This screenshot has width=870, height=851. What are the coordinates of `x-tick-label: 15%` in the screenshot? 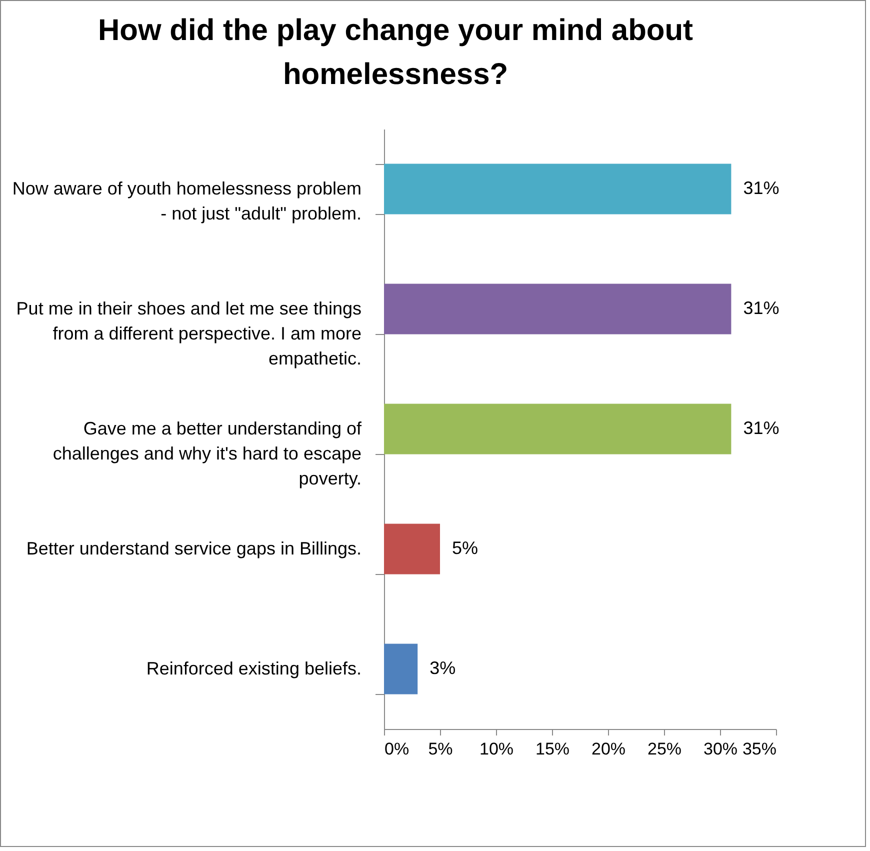 It's located at (552, 749).